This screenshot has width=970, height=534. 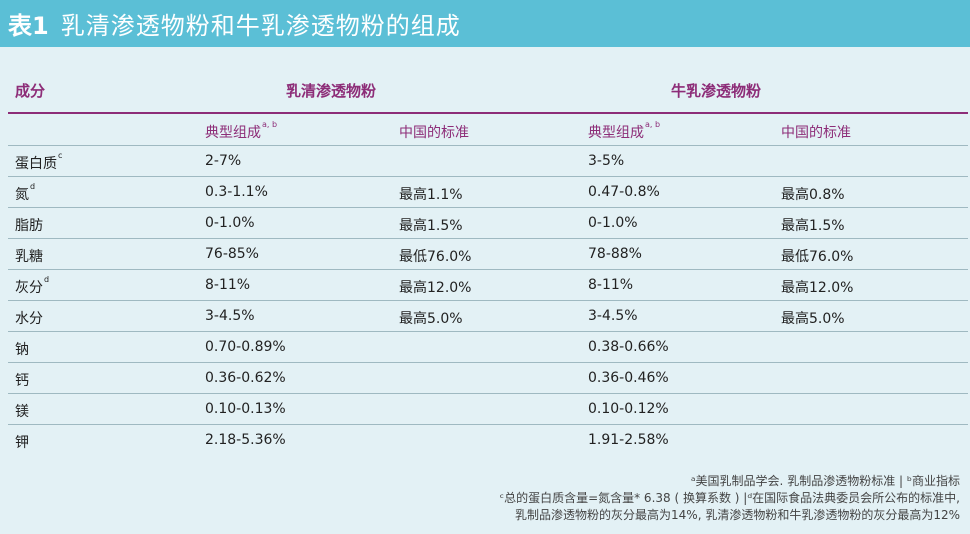 I want to click on cell-milk-typical: 78-88%, so click(x=615, y=254).